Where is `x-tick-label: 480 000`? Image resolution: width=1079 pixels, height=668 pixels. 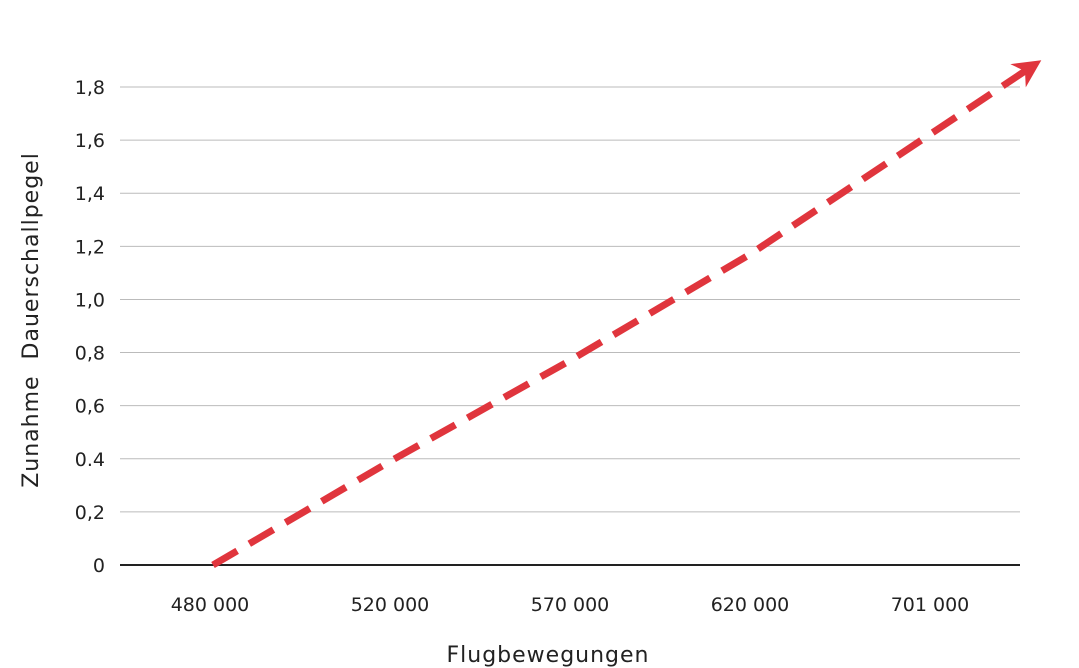
x-tick-label: 480 000 is located at coordinates (210, 605).